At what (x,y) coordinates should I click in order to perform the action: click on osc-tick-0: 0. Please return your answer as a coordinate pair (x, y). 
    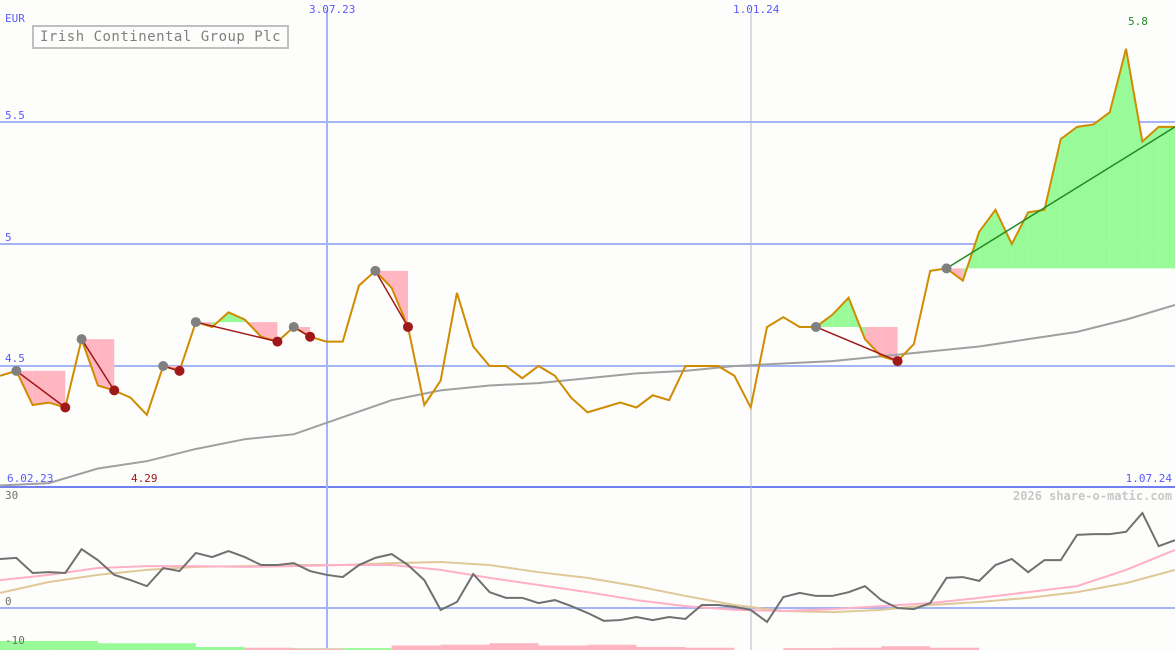
    Looking at the image, I should click on (8, 601).